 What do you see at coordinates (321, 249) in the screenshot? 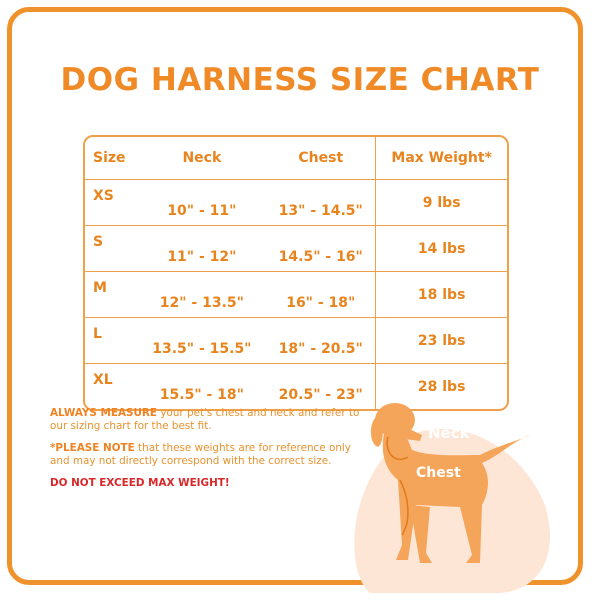
I see `chest-cell: 14.5" - 16"` at bounding box center [321, 249].